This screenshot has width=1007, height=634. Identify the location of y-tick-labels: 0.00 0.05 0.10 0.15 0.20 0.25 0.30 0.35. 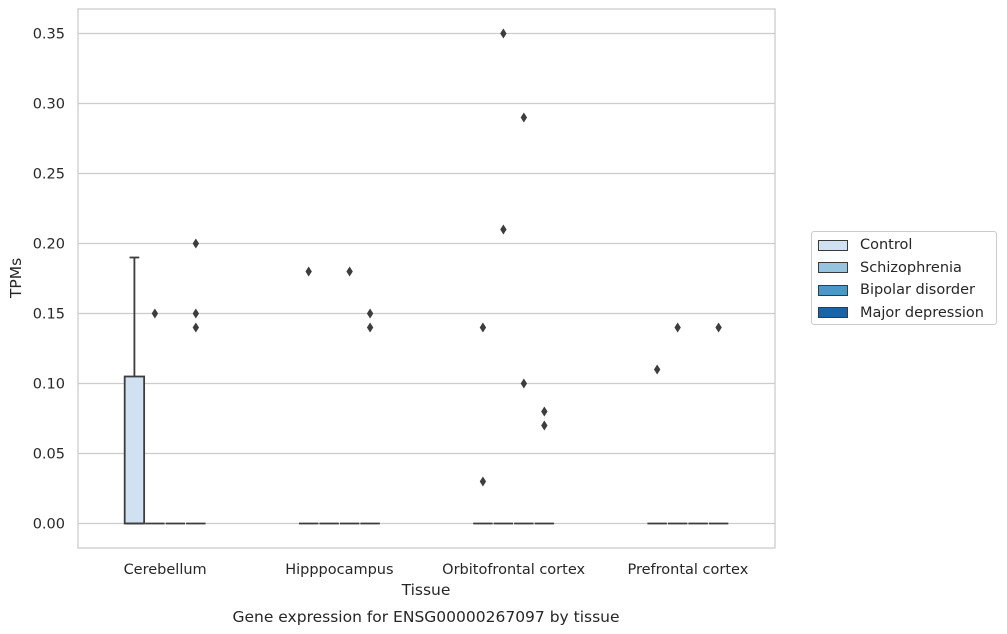
(49, 280).